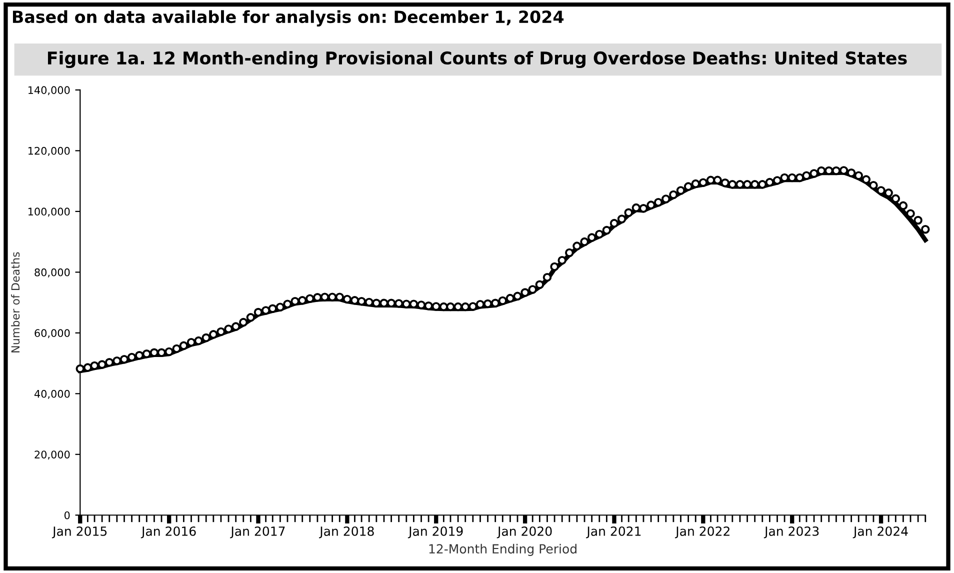 This screenshot has width=954, height=573. What do you see at coordinates (257, 532) in the screenshot?
I see `x-tick-label: Jan 2017` at bounding box center [257, 532].